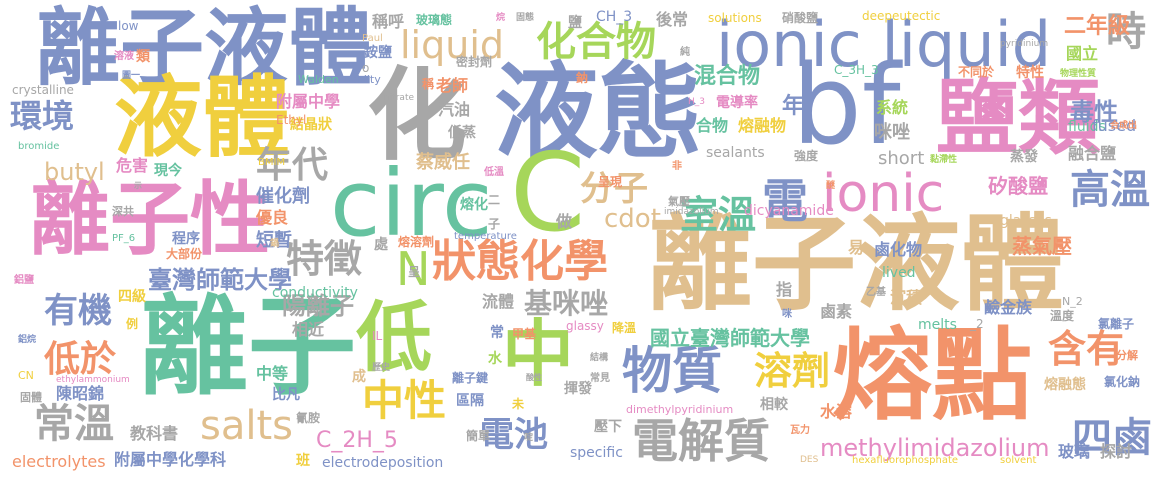  What do you see at coordinates (501, 18) in the screenshot?
I see `word: 烷` at bounding box center [501, 18].